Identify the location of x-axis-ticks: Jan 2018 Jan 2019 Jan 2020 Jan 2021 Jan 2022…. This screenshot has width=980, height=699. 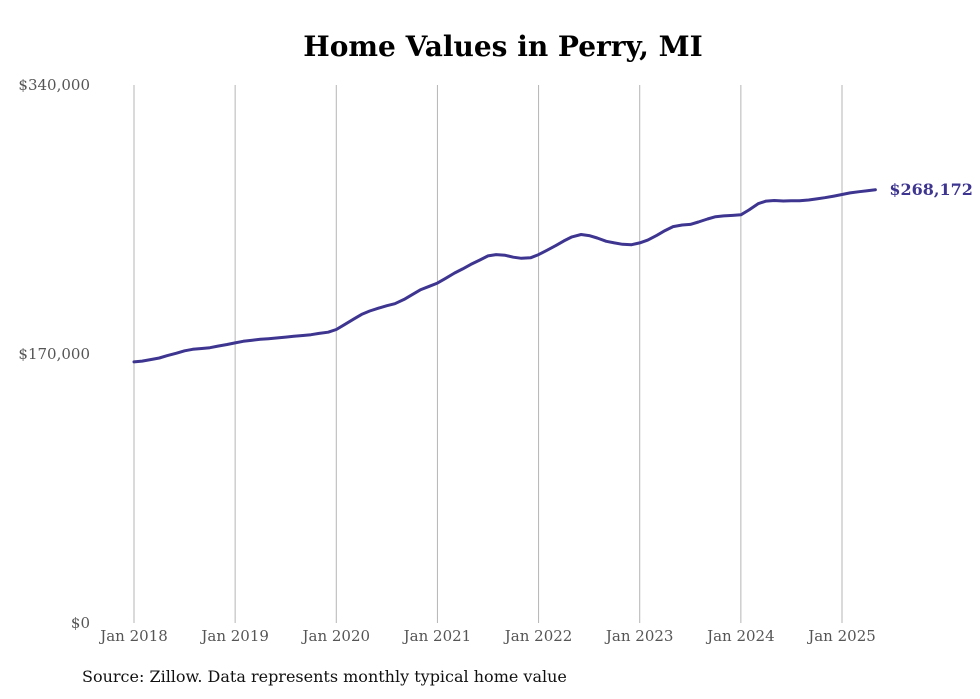
(487, 636).